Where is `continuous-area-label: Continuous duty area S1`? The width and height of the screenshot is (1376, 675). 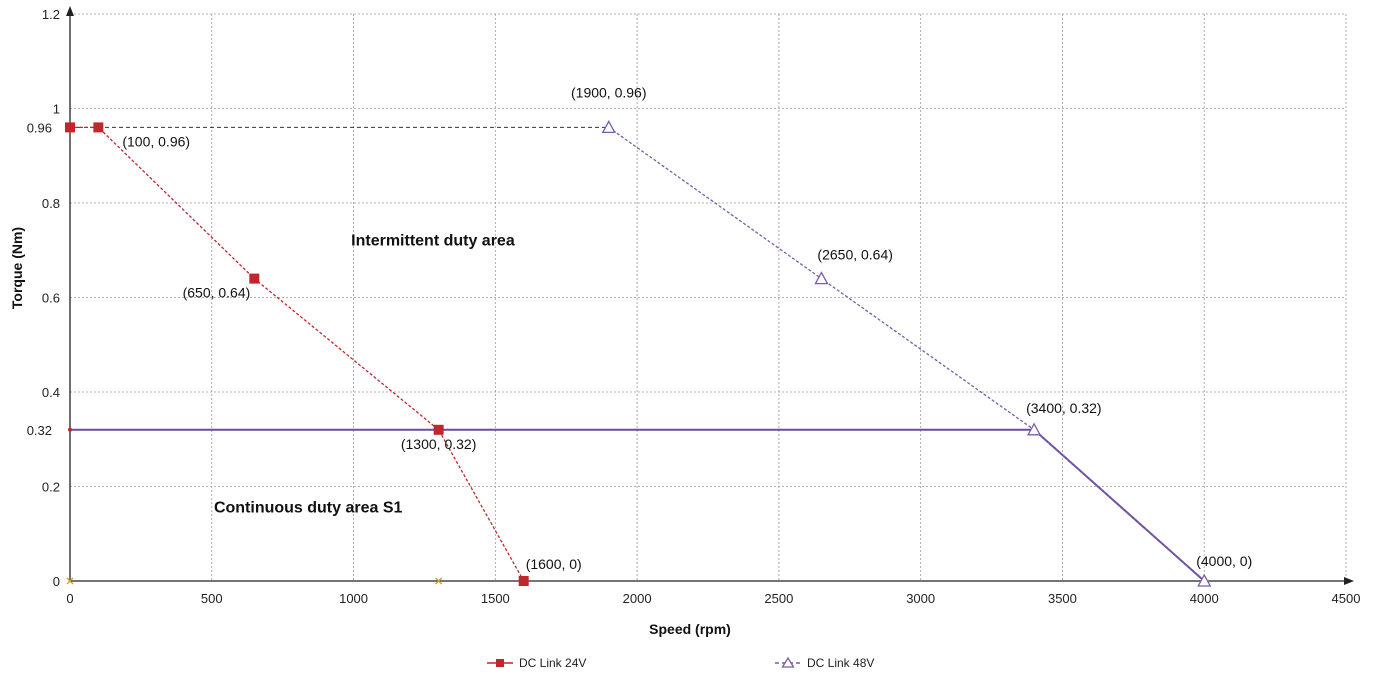
continuous-area-label: Continuous duty area S1 is located at coordinates (308, 507).